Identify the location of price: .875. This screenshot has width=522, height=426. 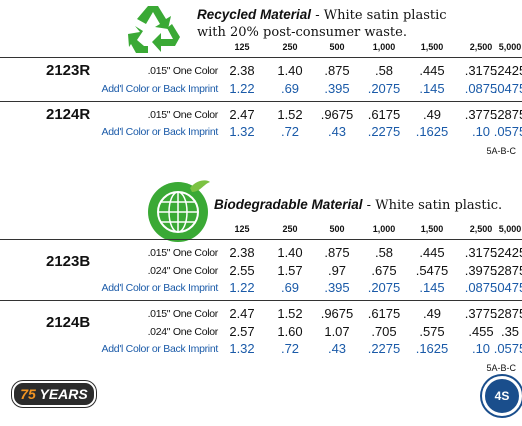
(337, 252).